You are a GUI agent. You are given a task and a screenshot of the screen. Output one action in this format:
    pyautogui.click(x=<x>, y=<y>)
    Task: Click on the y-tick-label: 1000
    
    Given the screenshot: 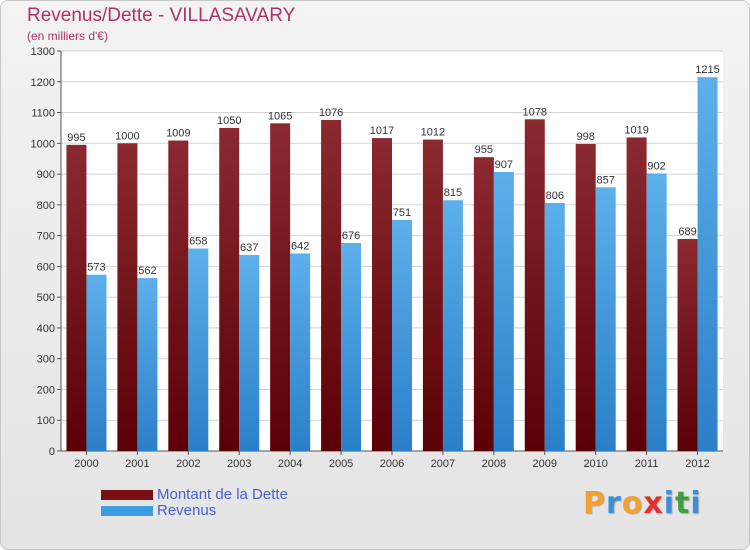 What is the action you would take?
    pyautogui.click(x=43, y=144)
    